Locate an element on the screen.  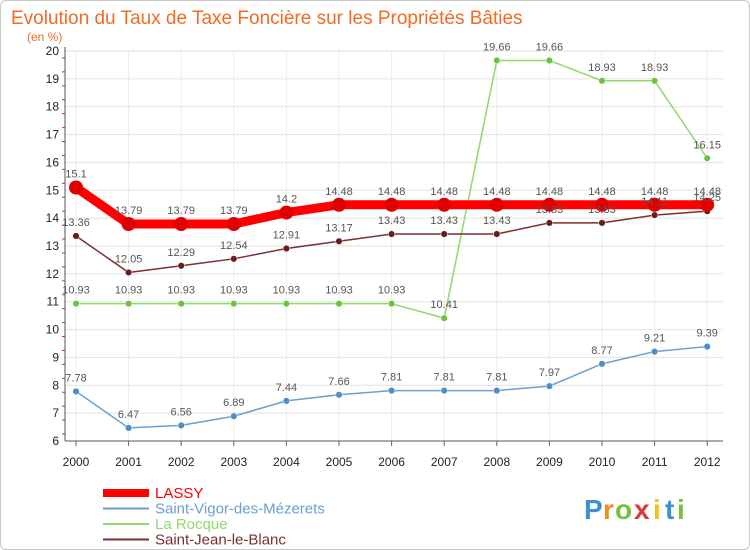
brand-letter: P is located at coordinates (594, 509).